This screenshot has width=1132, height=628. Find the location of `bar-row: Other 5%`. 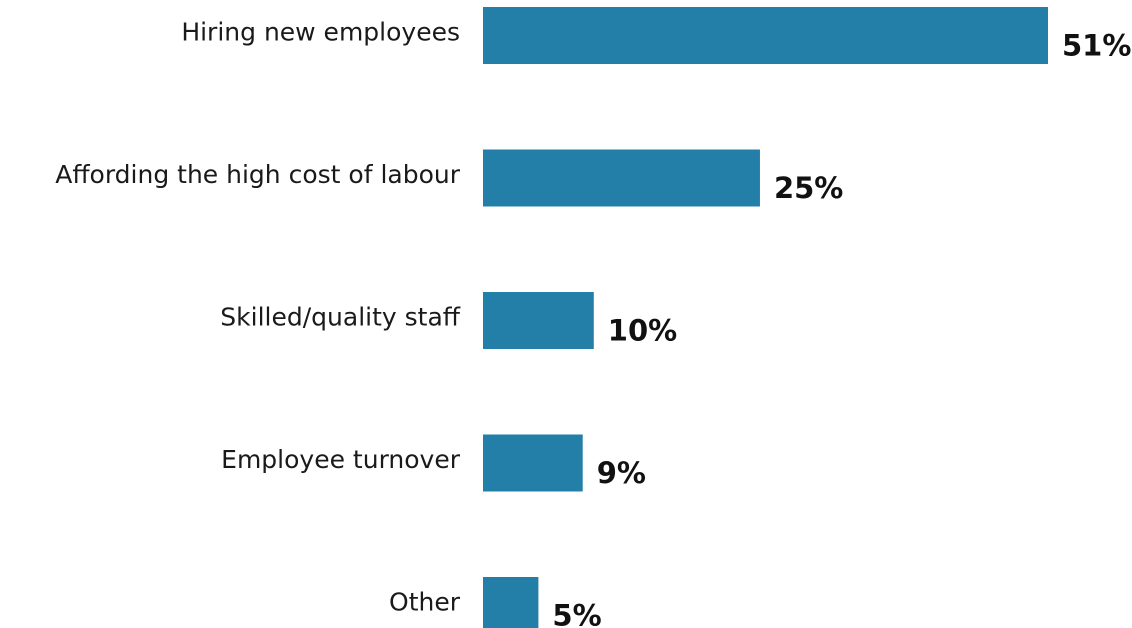

bar-row: Other 5% is located at coordinates (495, 602).